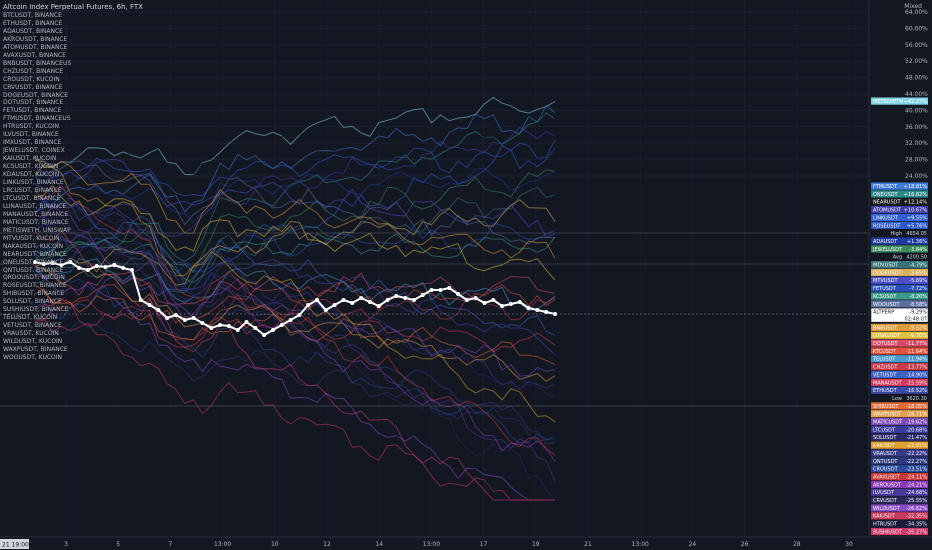 Image resolution: width=932 pixels, height=550 pixels. Describe the element at coordinates (916, 517) in the screenshot. I see `series-label-value: -32.35%` at that location.